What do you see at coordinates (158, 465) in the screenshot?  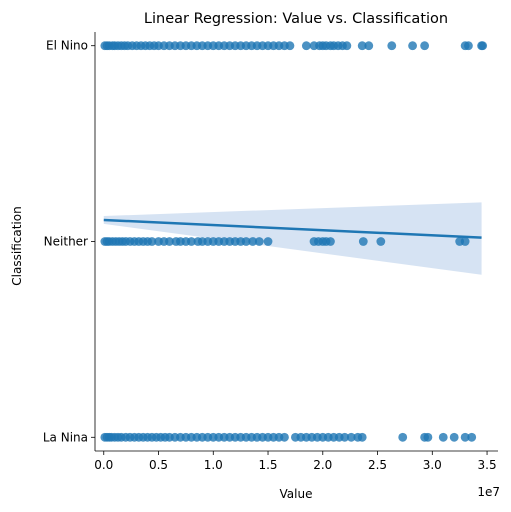 I see `x-tick-label: 0.5` at bounding box center [158, 465].